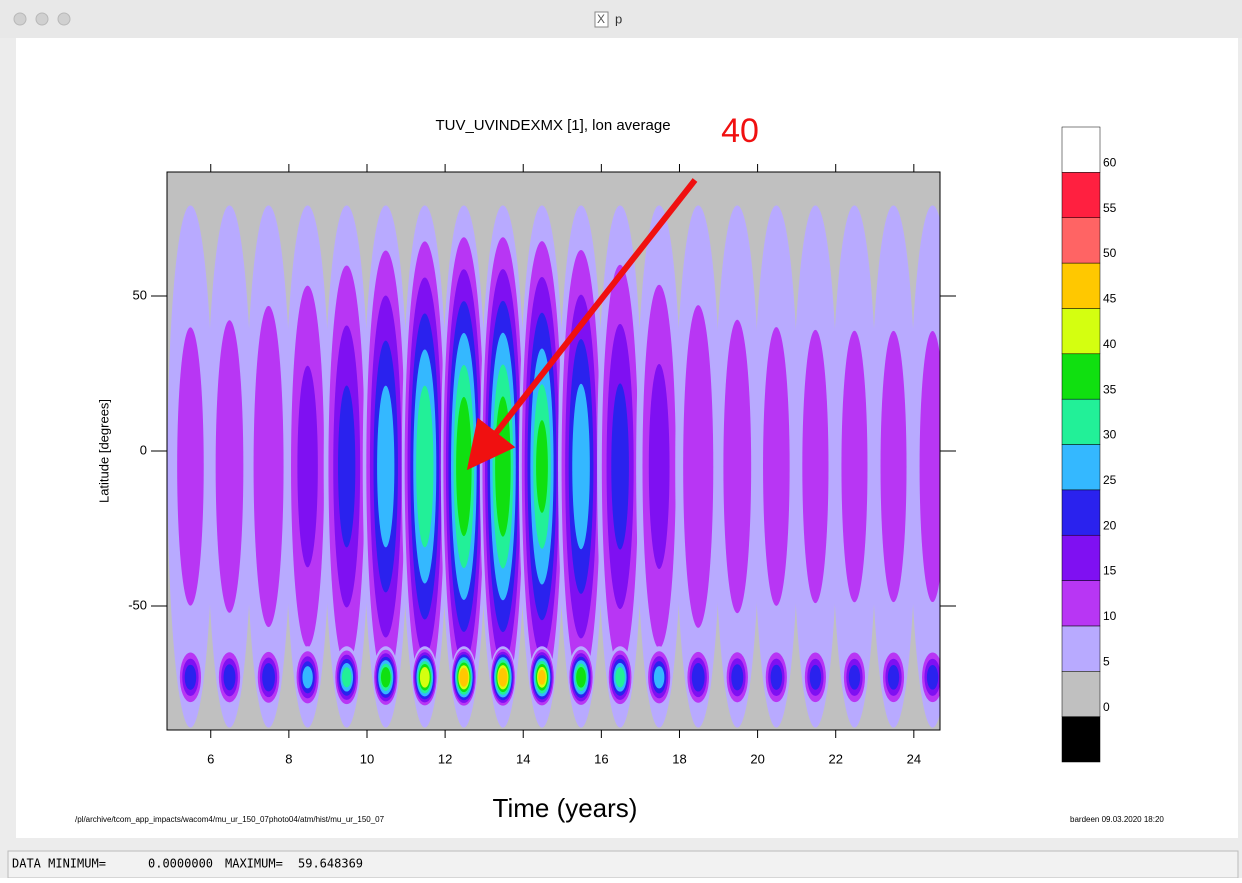 The width and height of the screenshot is (1242, 883). I want to click on status-max-label: MAXIMUM=, so click(254, 864).